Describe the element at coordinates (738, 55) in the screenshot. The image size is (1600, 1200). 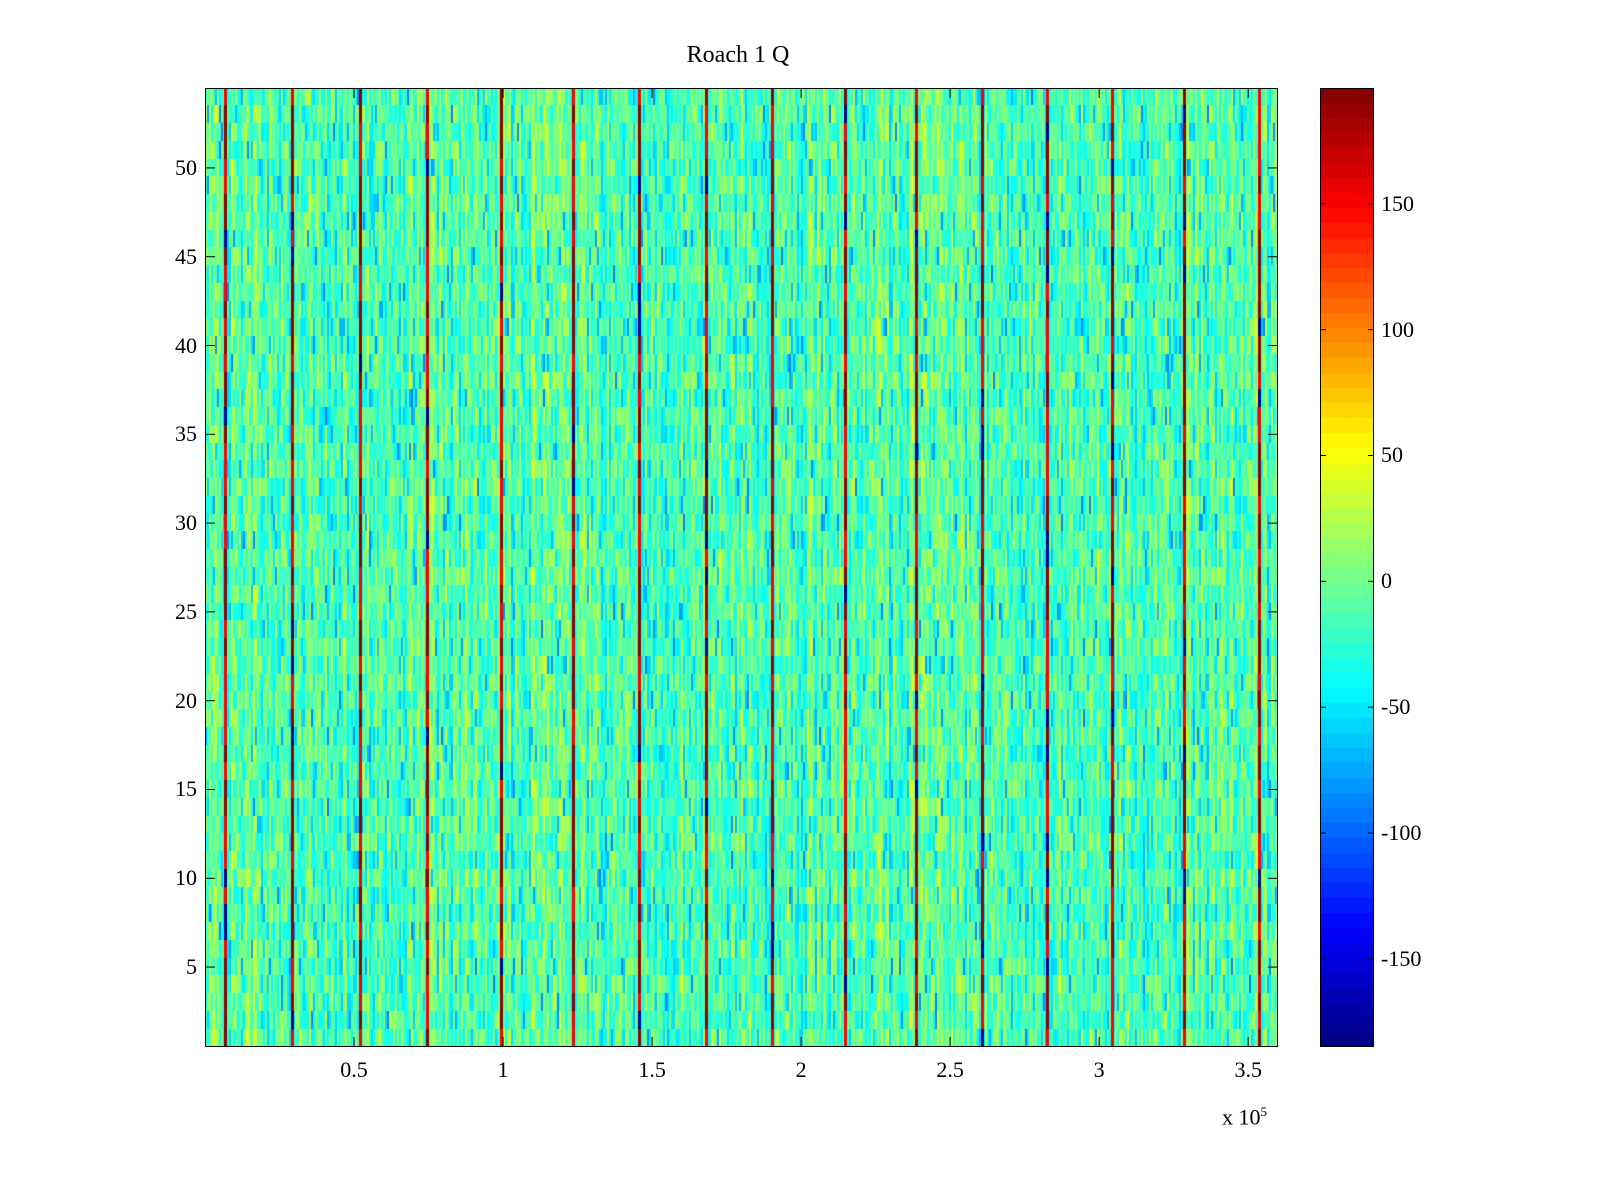
I see `chart-title: Roach 1 Q` at that location.